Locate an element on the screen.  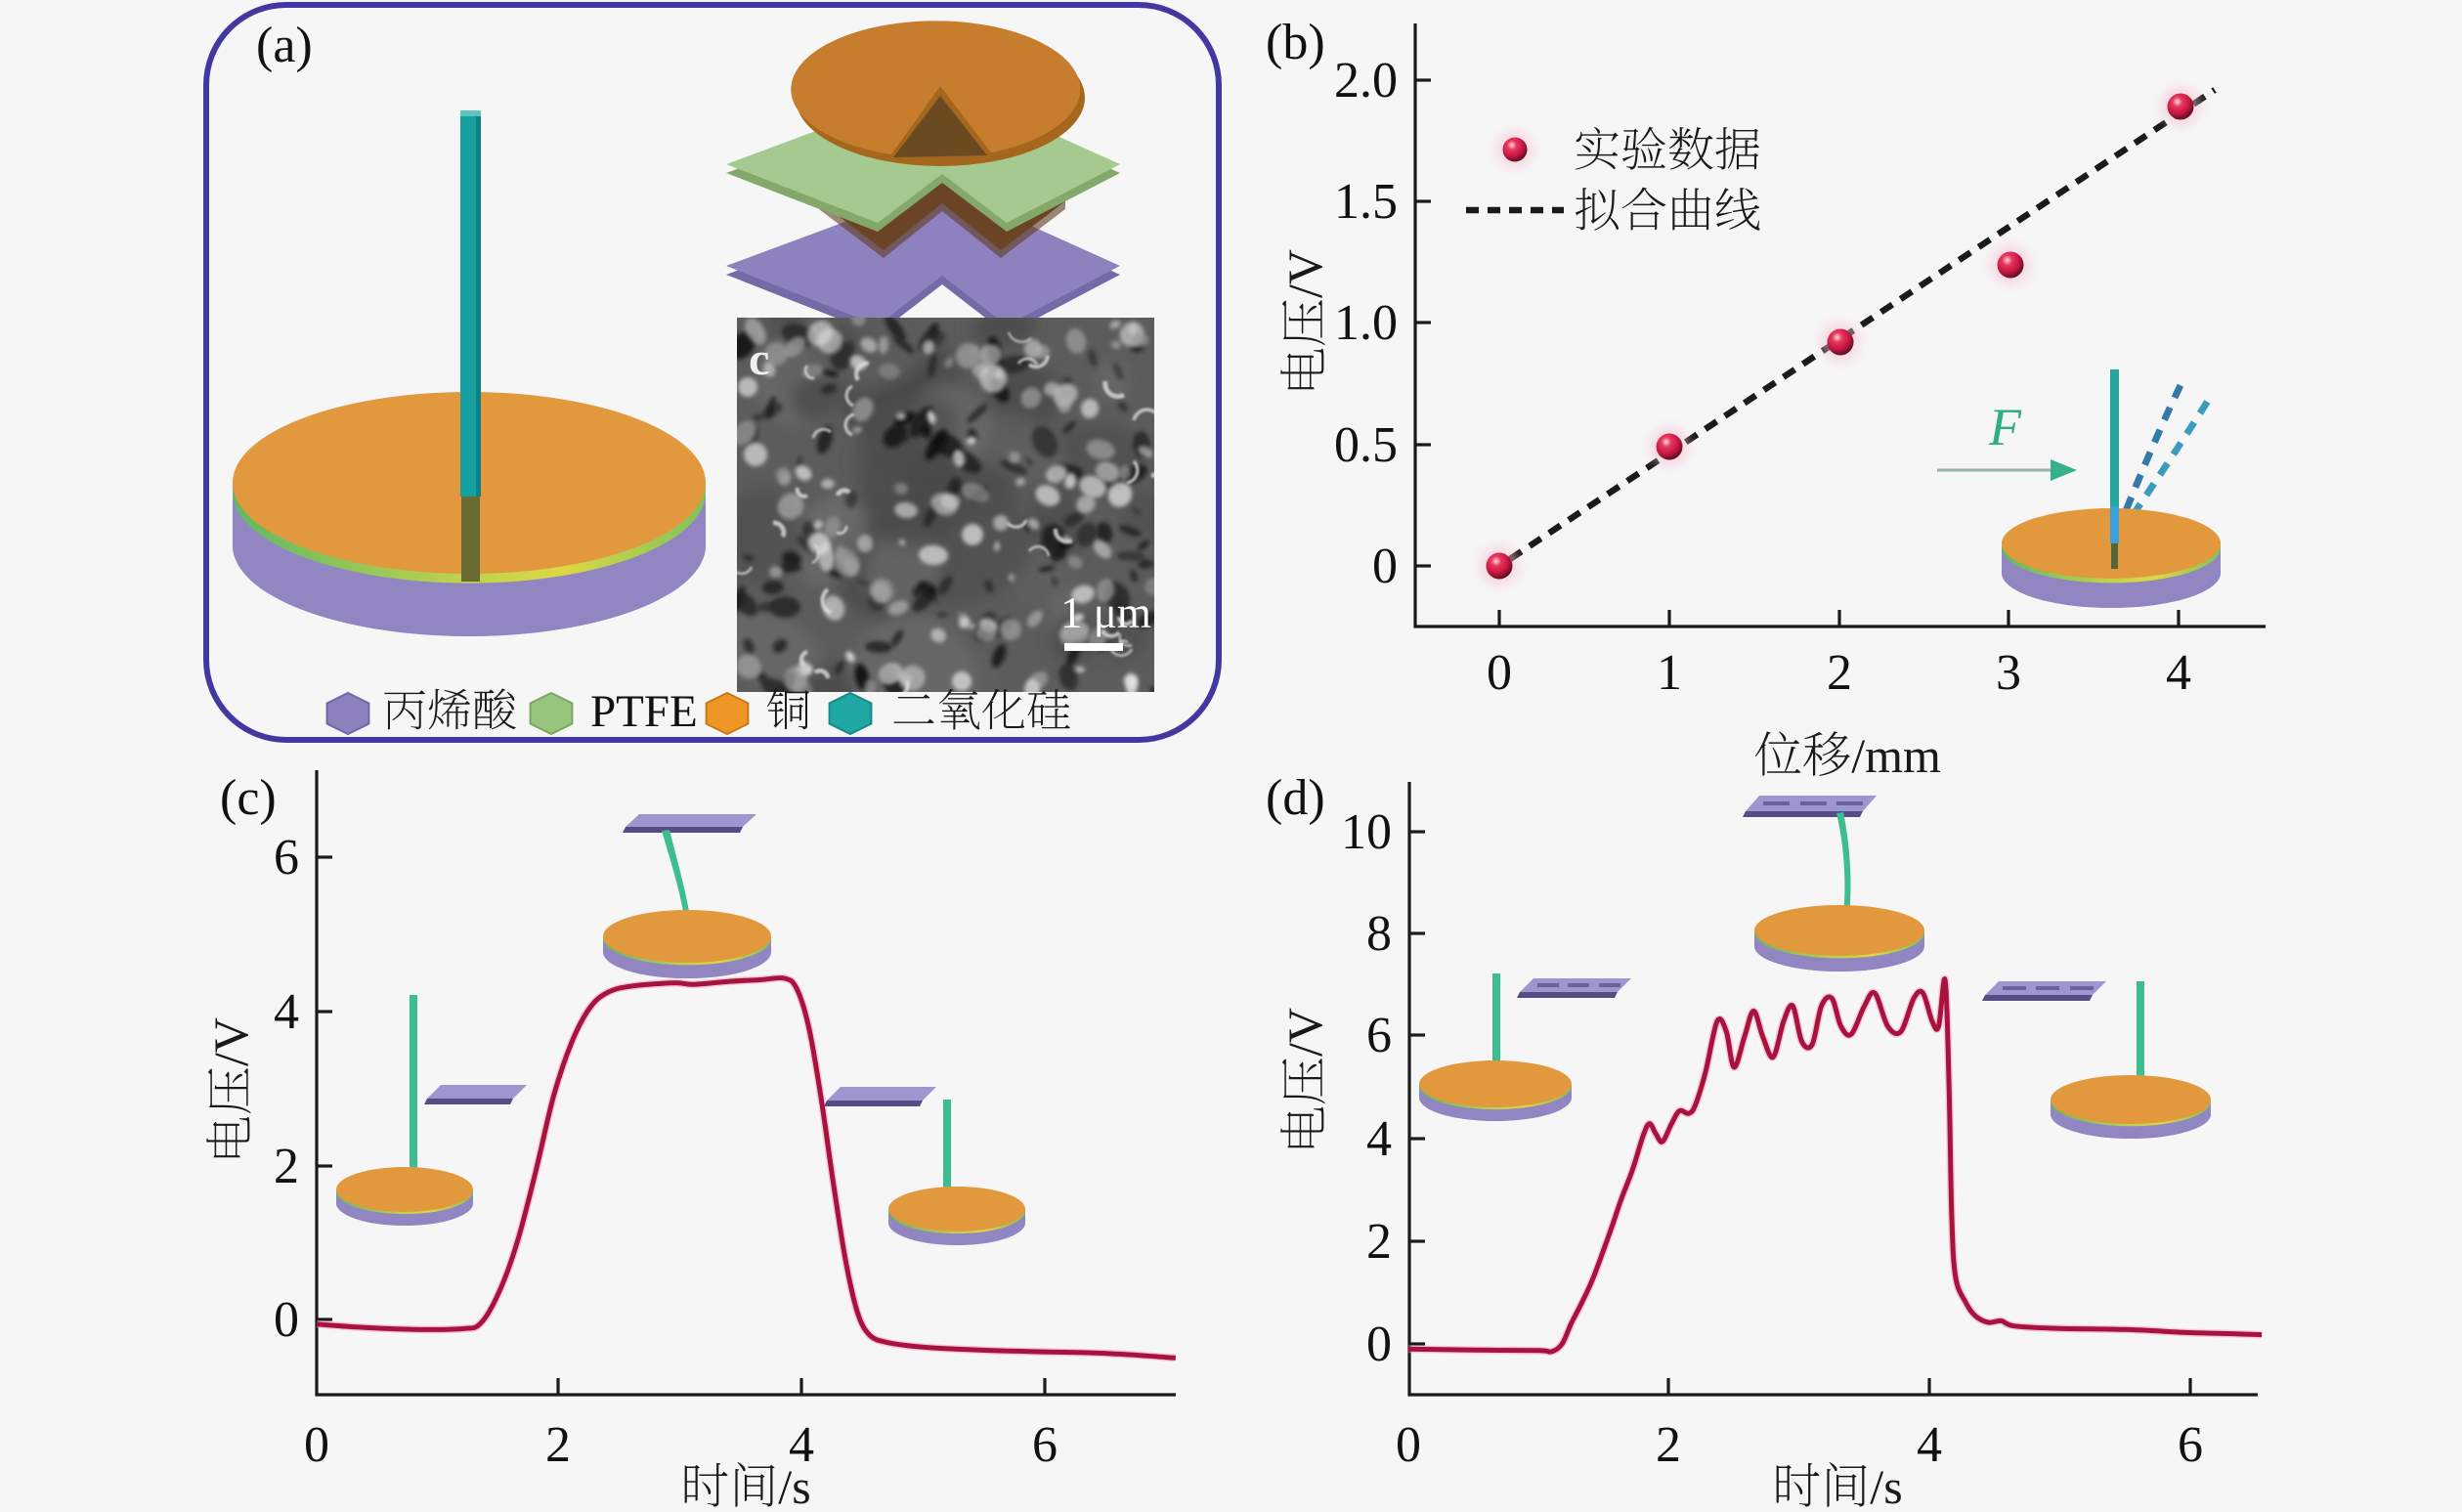
svg-text: 1 μm is located at coordinates (1105, 612).